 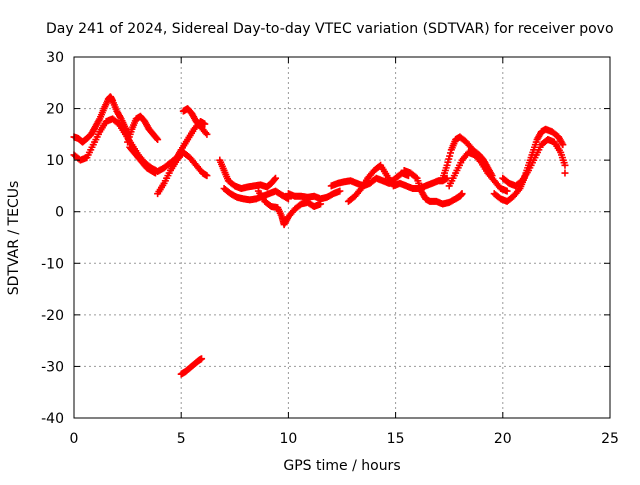 What do you see at coordinates (610, 439) in the screenshot?
I see `x-tick-label: 25` at bounding box center [610, 439].